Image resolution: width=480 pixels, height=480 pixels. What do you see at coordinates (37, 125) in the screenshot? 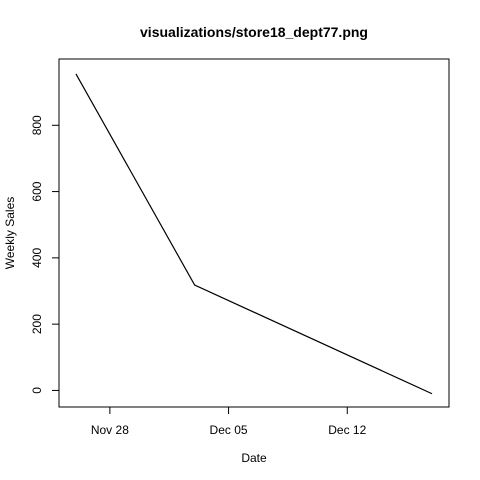
I see `y-tick-label: 800` at bounding box center [37, 125].